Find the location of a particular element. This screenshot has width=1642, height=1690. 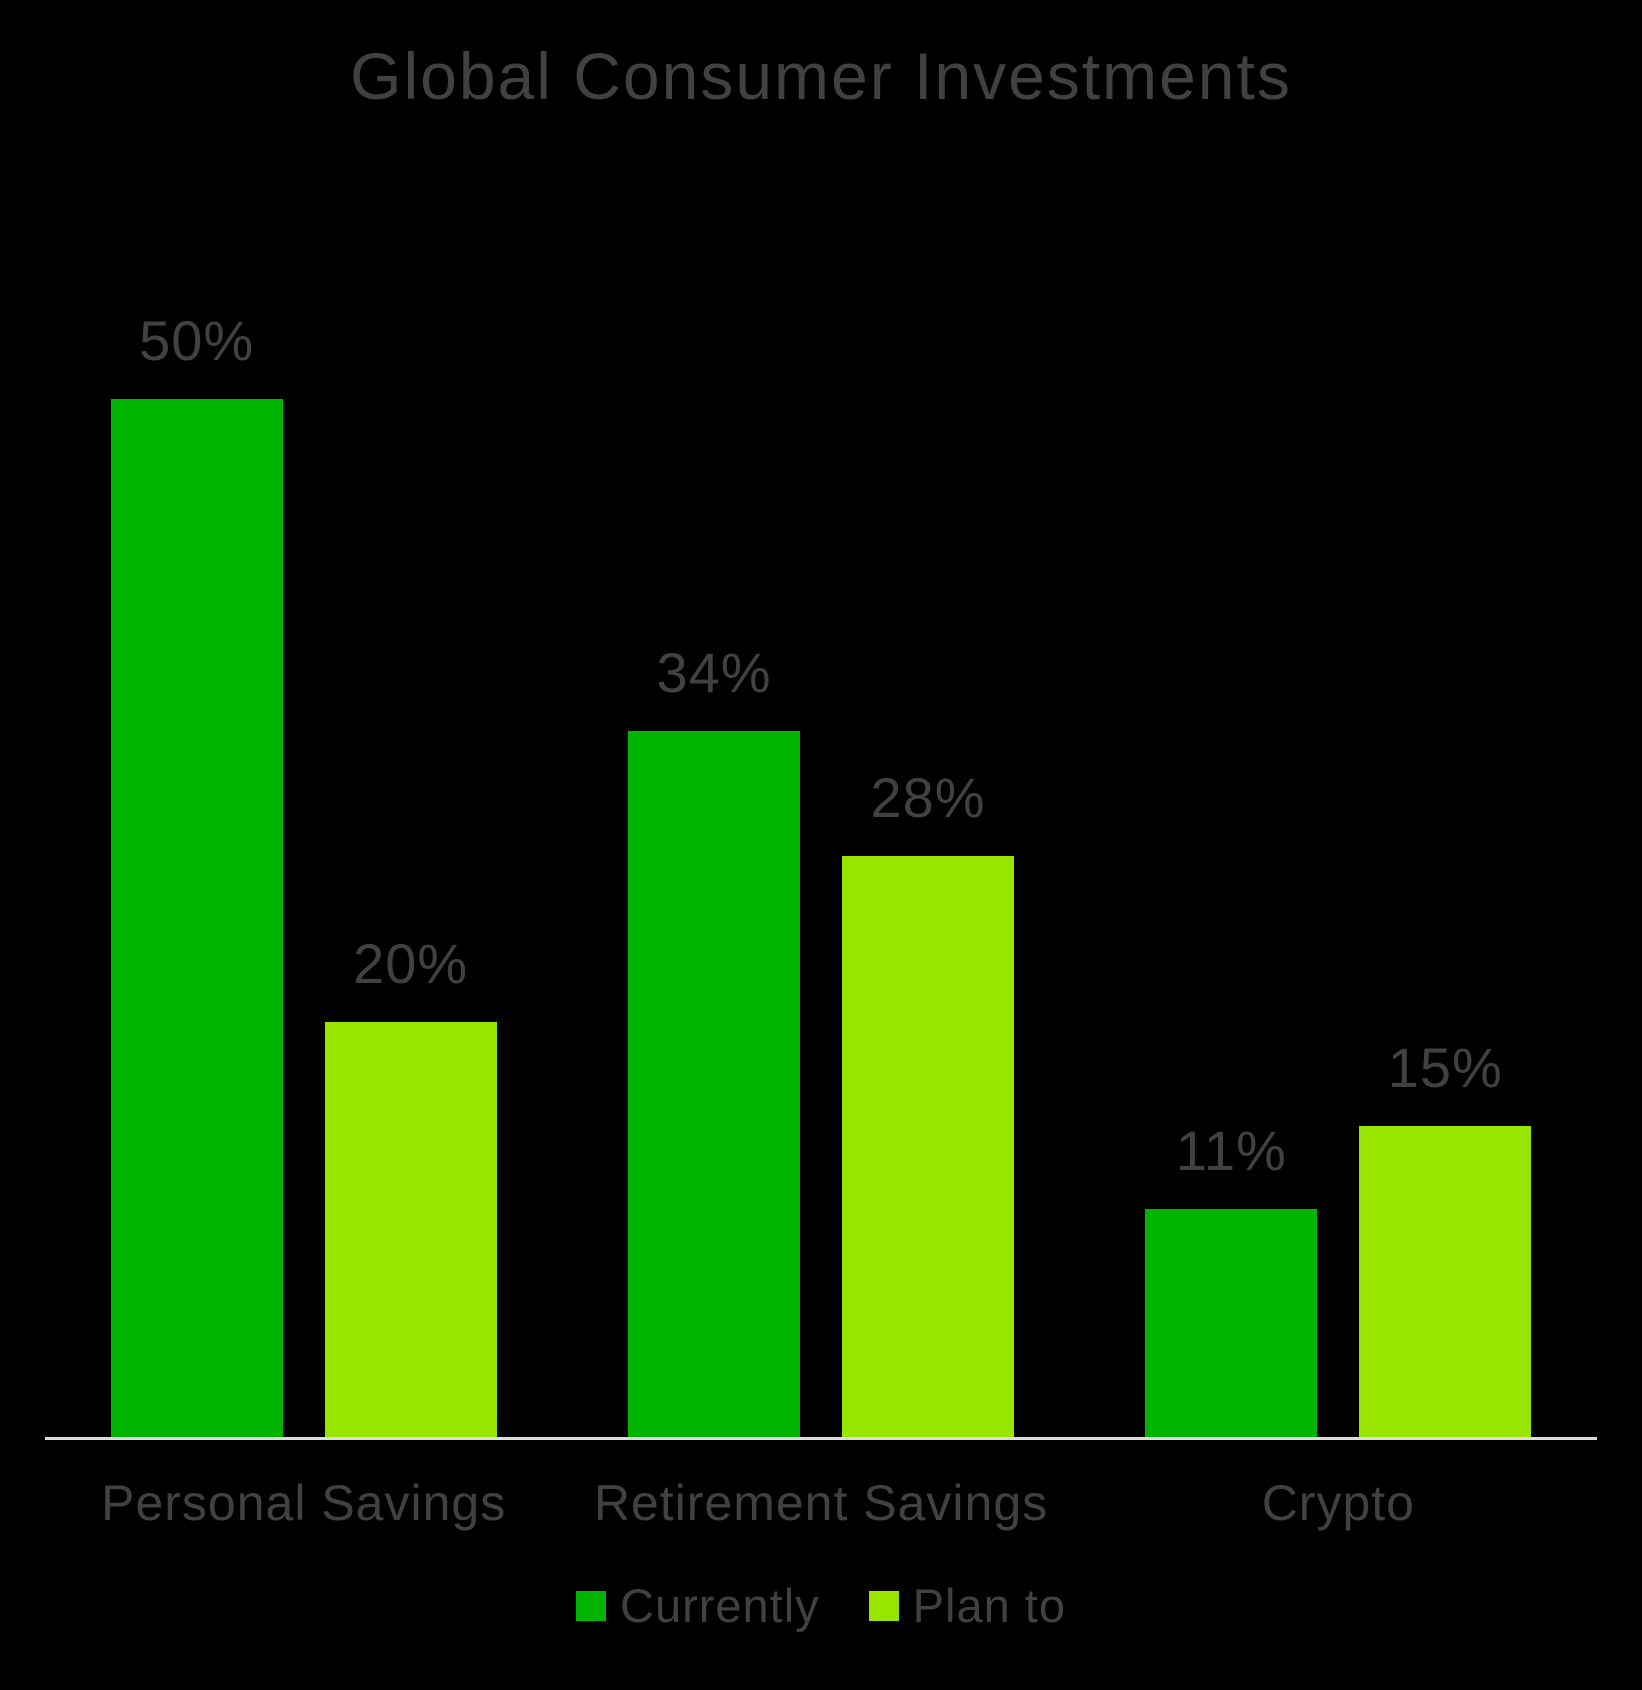

bar-value-label: 50% is located at coordinates (197, 340).